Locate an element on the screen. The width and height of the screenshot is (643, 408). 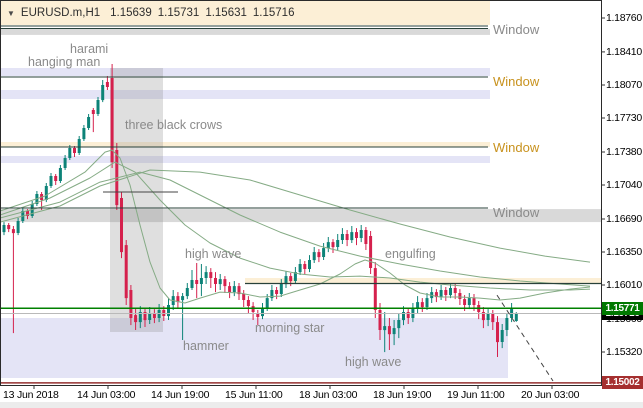
price-axis-label: 1.17380 is located at coordinates (624, 152).